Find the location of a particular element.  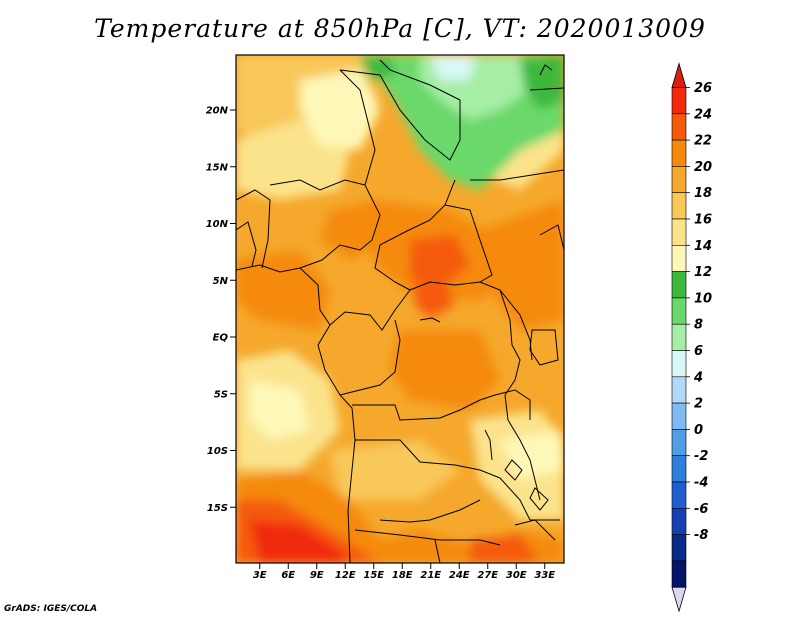

colorbar-level-label: 10 is located at coordinates (703, 298).